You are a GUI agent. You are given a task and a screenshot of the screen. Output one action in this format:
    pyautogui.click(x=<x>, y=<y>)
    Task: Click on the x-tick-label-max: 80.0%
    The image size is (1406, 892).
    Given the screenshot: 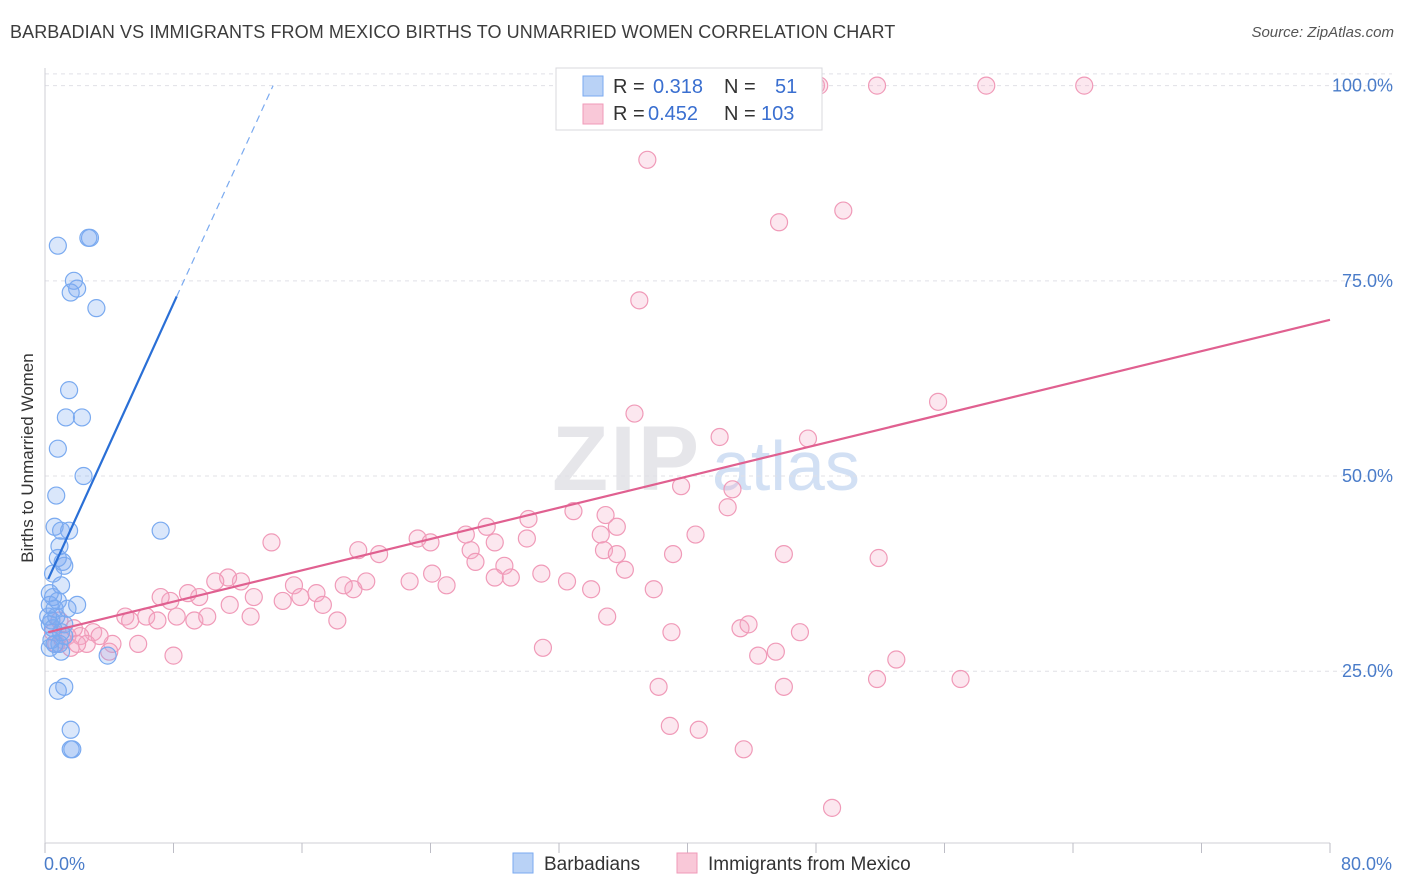 What is the action you would take?
    pyautogui.click(x=1366, y=864)
    